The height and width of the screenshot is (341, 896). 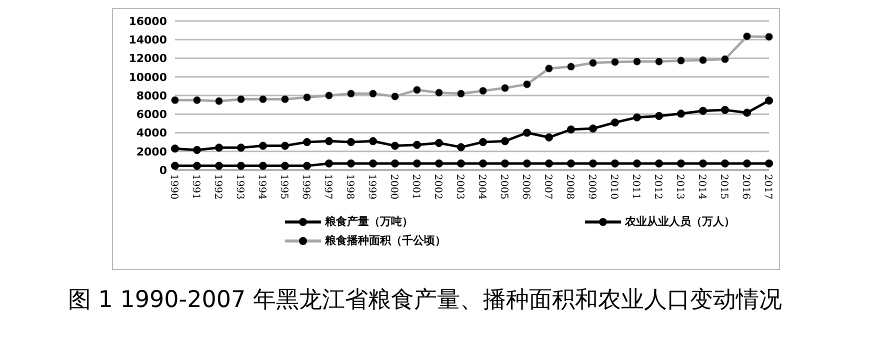 I want to click on legend-label: 粮食产量（万吨）, so click(x=369, y=221).